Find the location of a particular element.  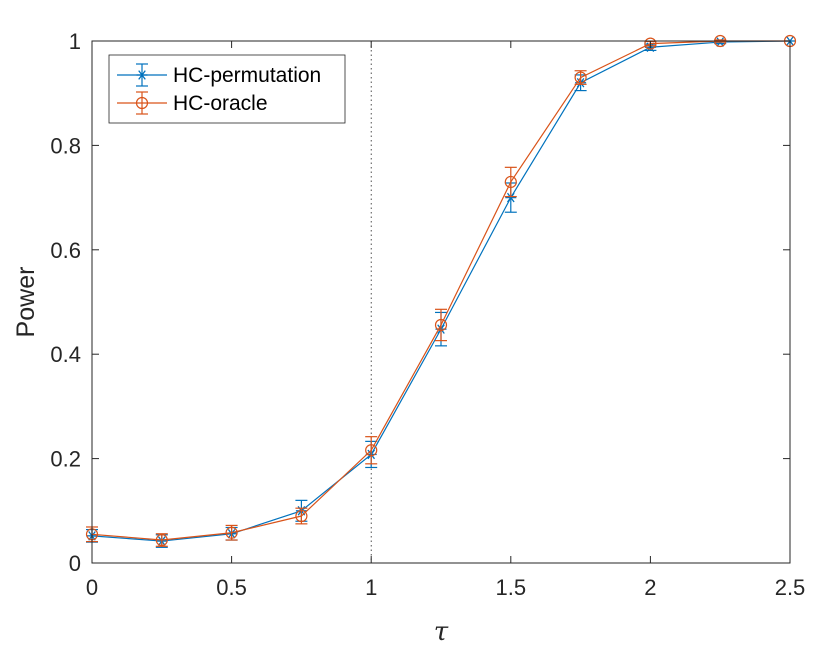

legend-entry-2: HC-oracle is located at coordinates (192, 103).